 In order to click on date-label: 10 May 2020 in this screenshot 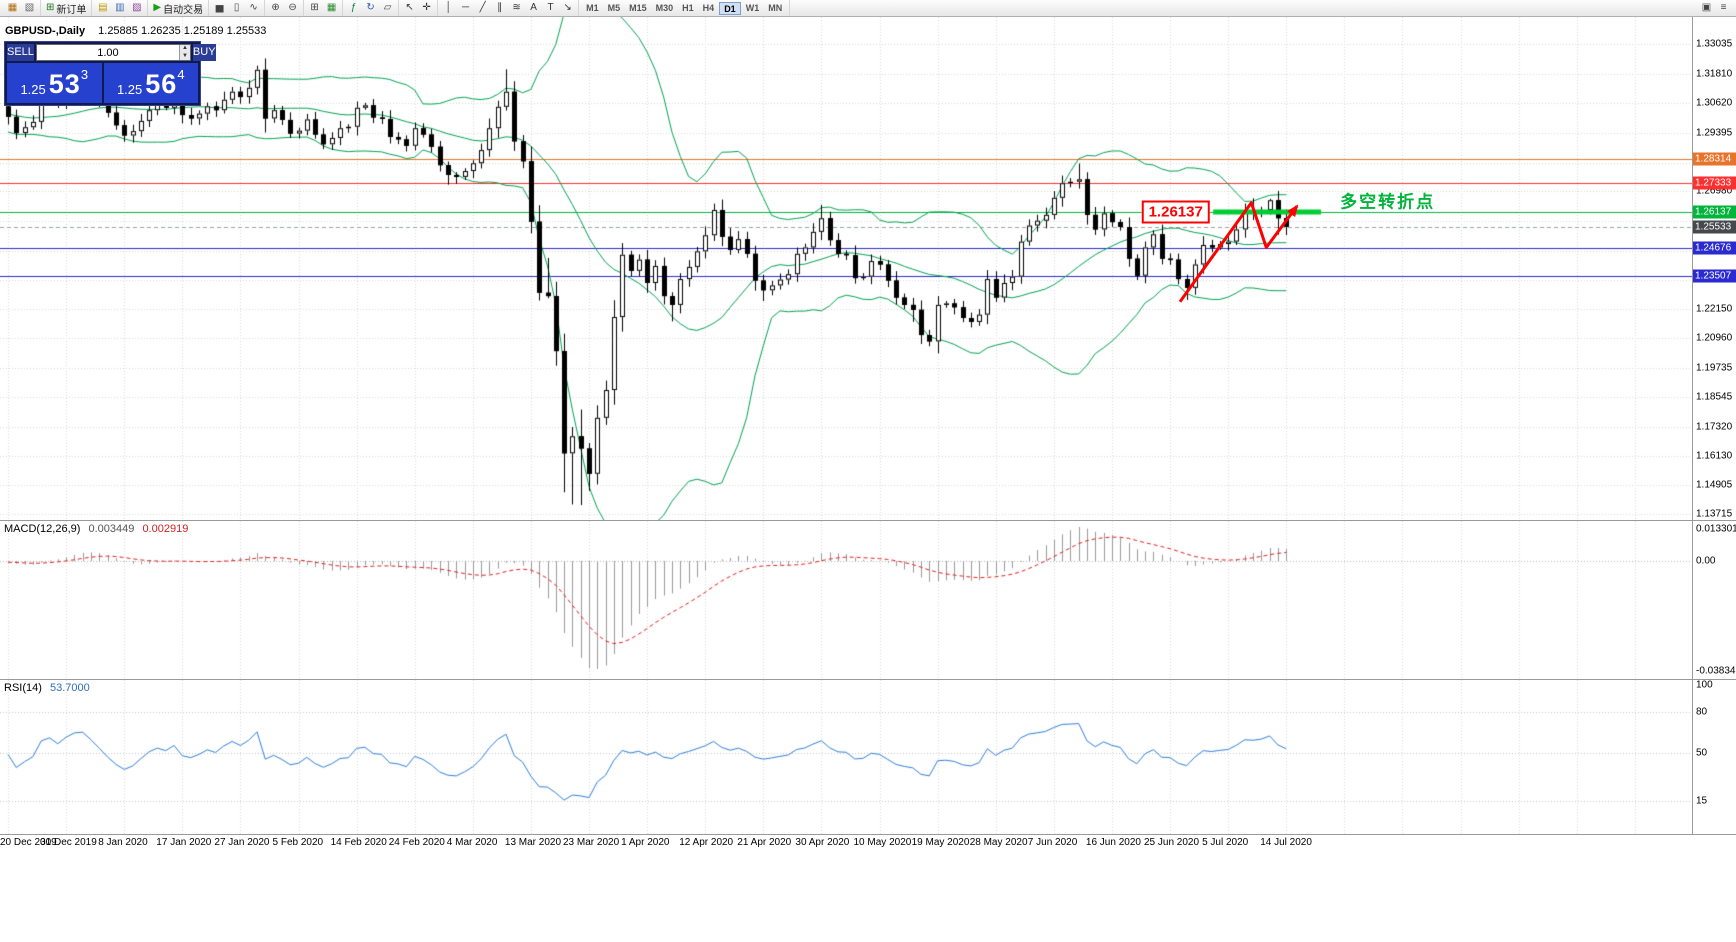, I will do `click(882, 842)`.